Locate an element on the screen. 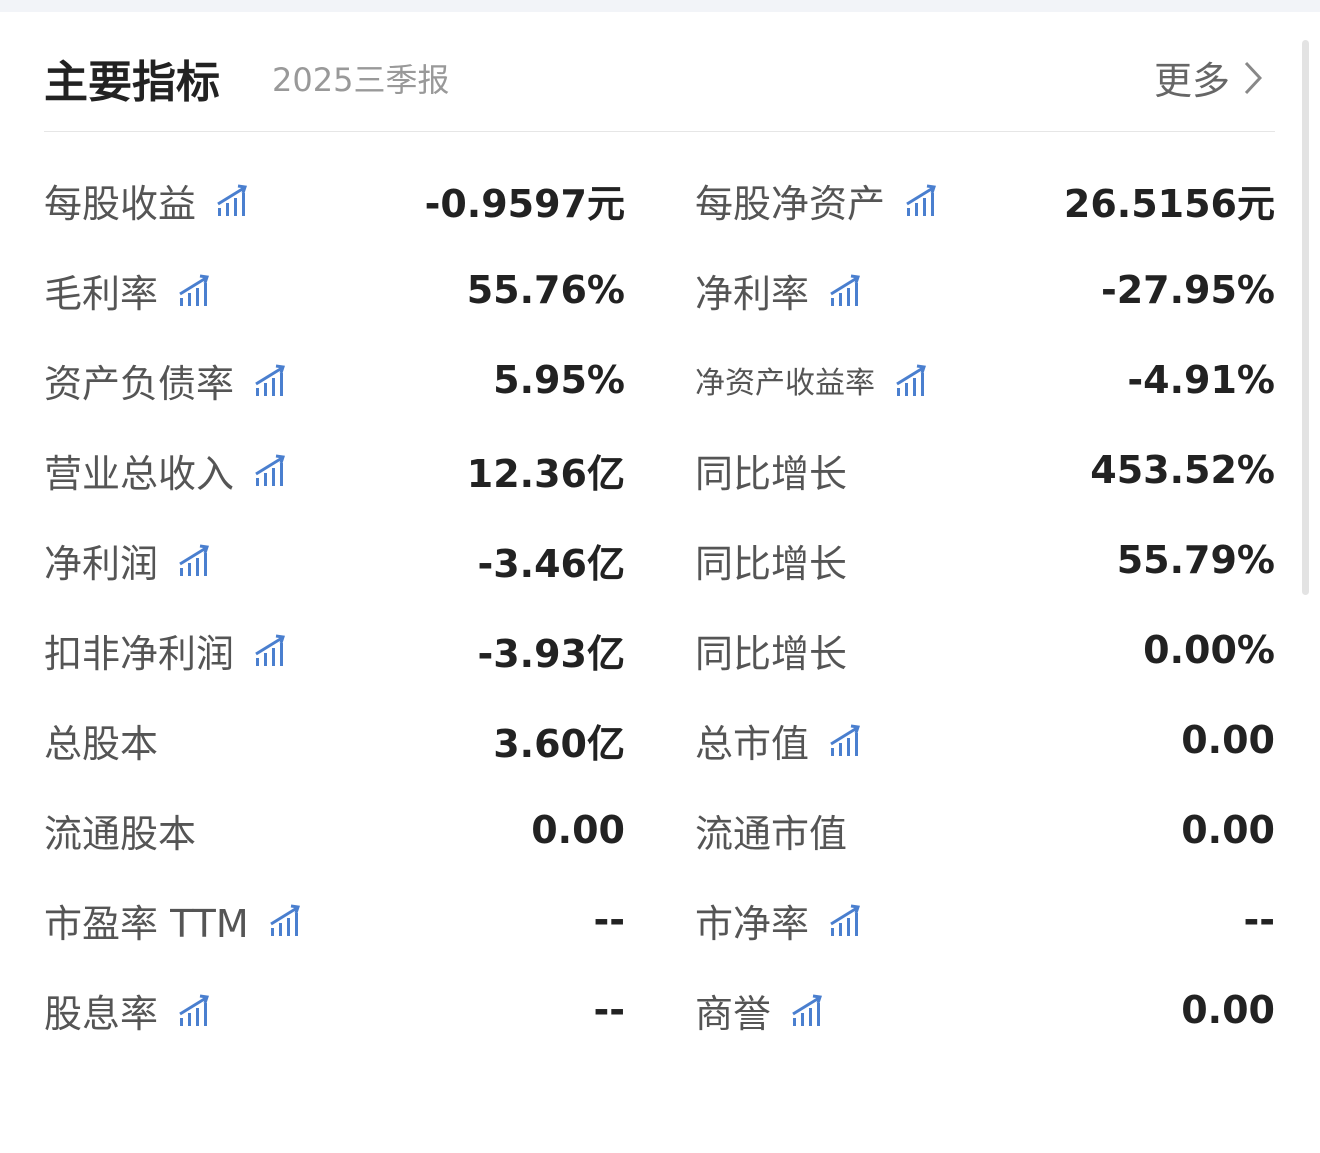 This screenshot has width=1320, height=1153. indicator-label: 市盈率 TTM is located at coordinates (173, 920).